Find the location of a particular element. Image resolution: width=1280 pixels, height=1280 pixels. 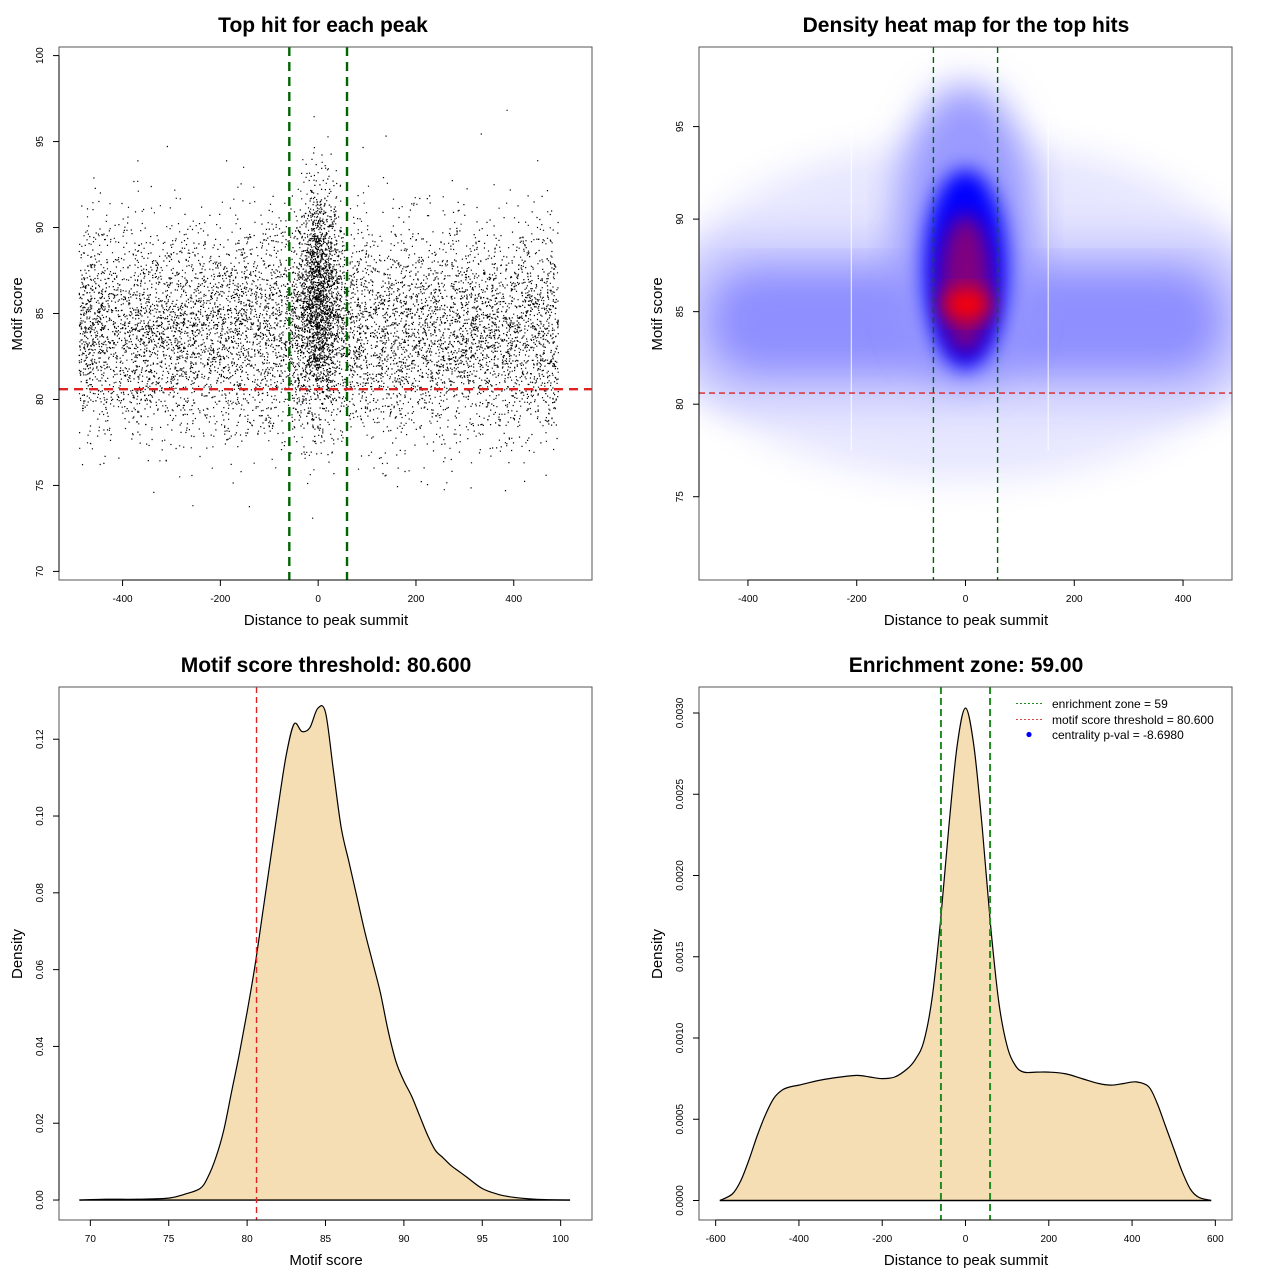

y-tick-label: 0.12 is located at coordinates (40, 739).